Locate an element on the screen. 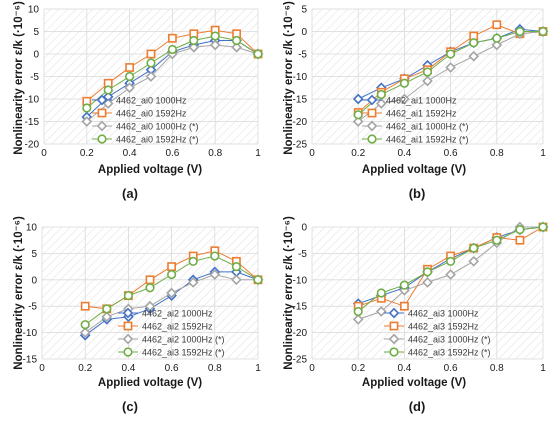 The image size is (550, 424). legend-item: 4462_ai0 1000Hz is located at coordinates (139, 100).